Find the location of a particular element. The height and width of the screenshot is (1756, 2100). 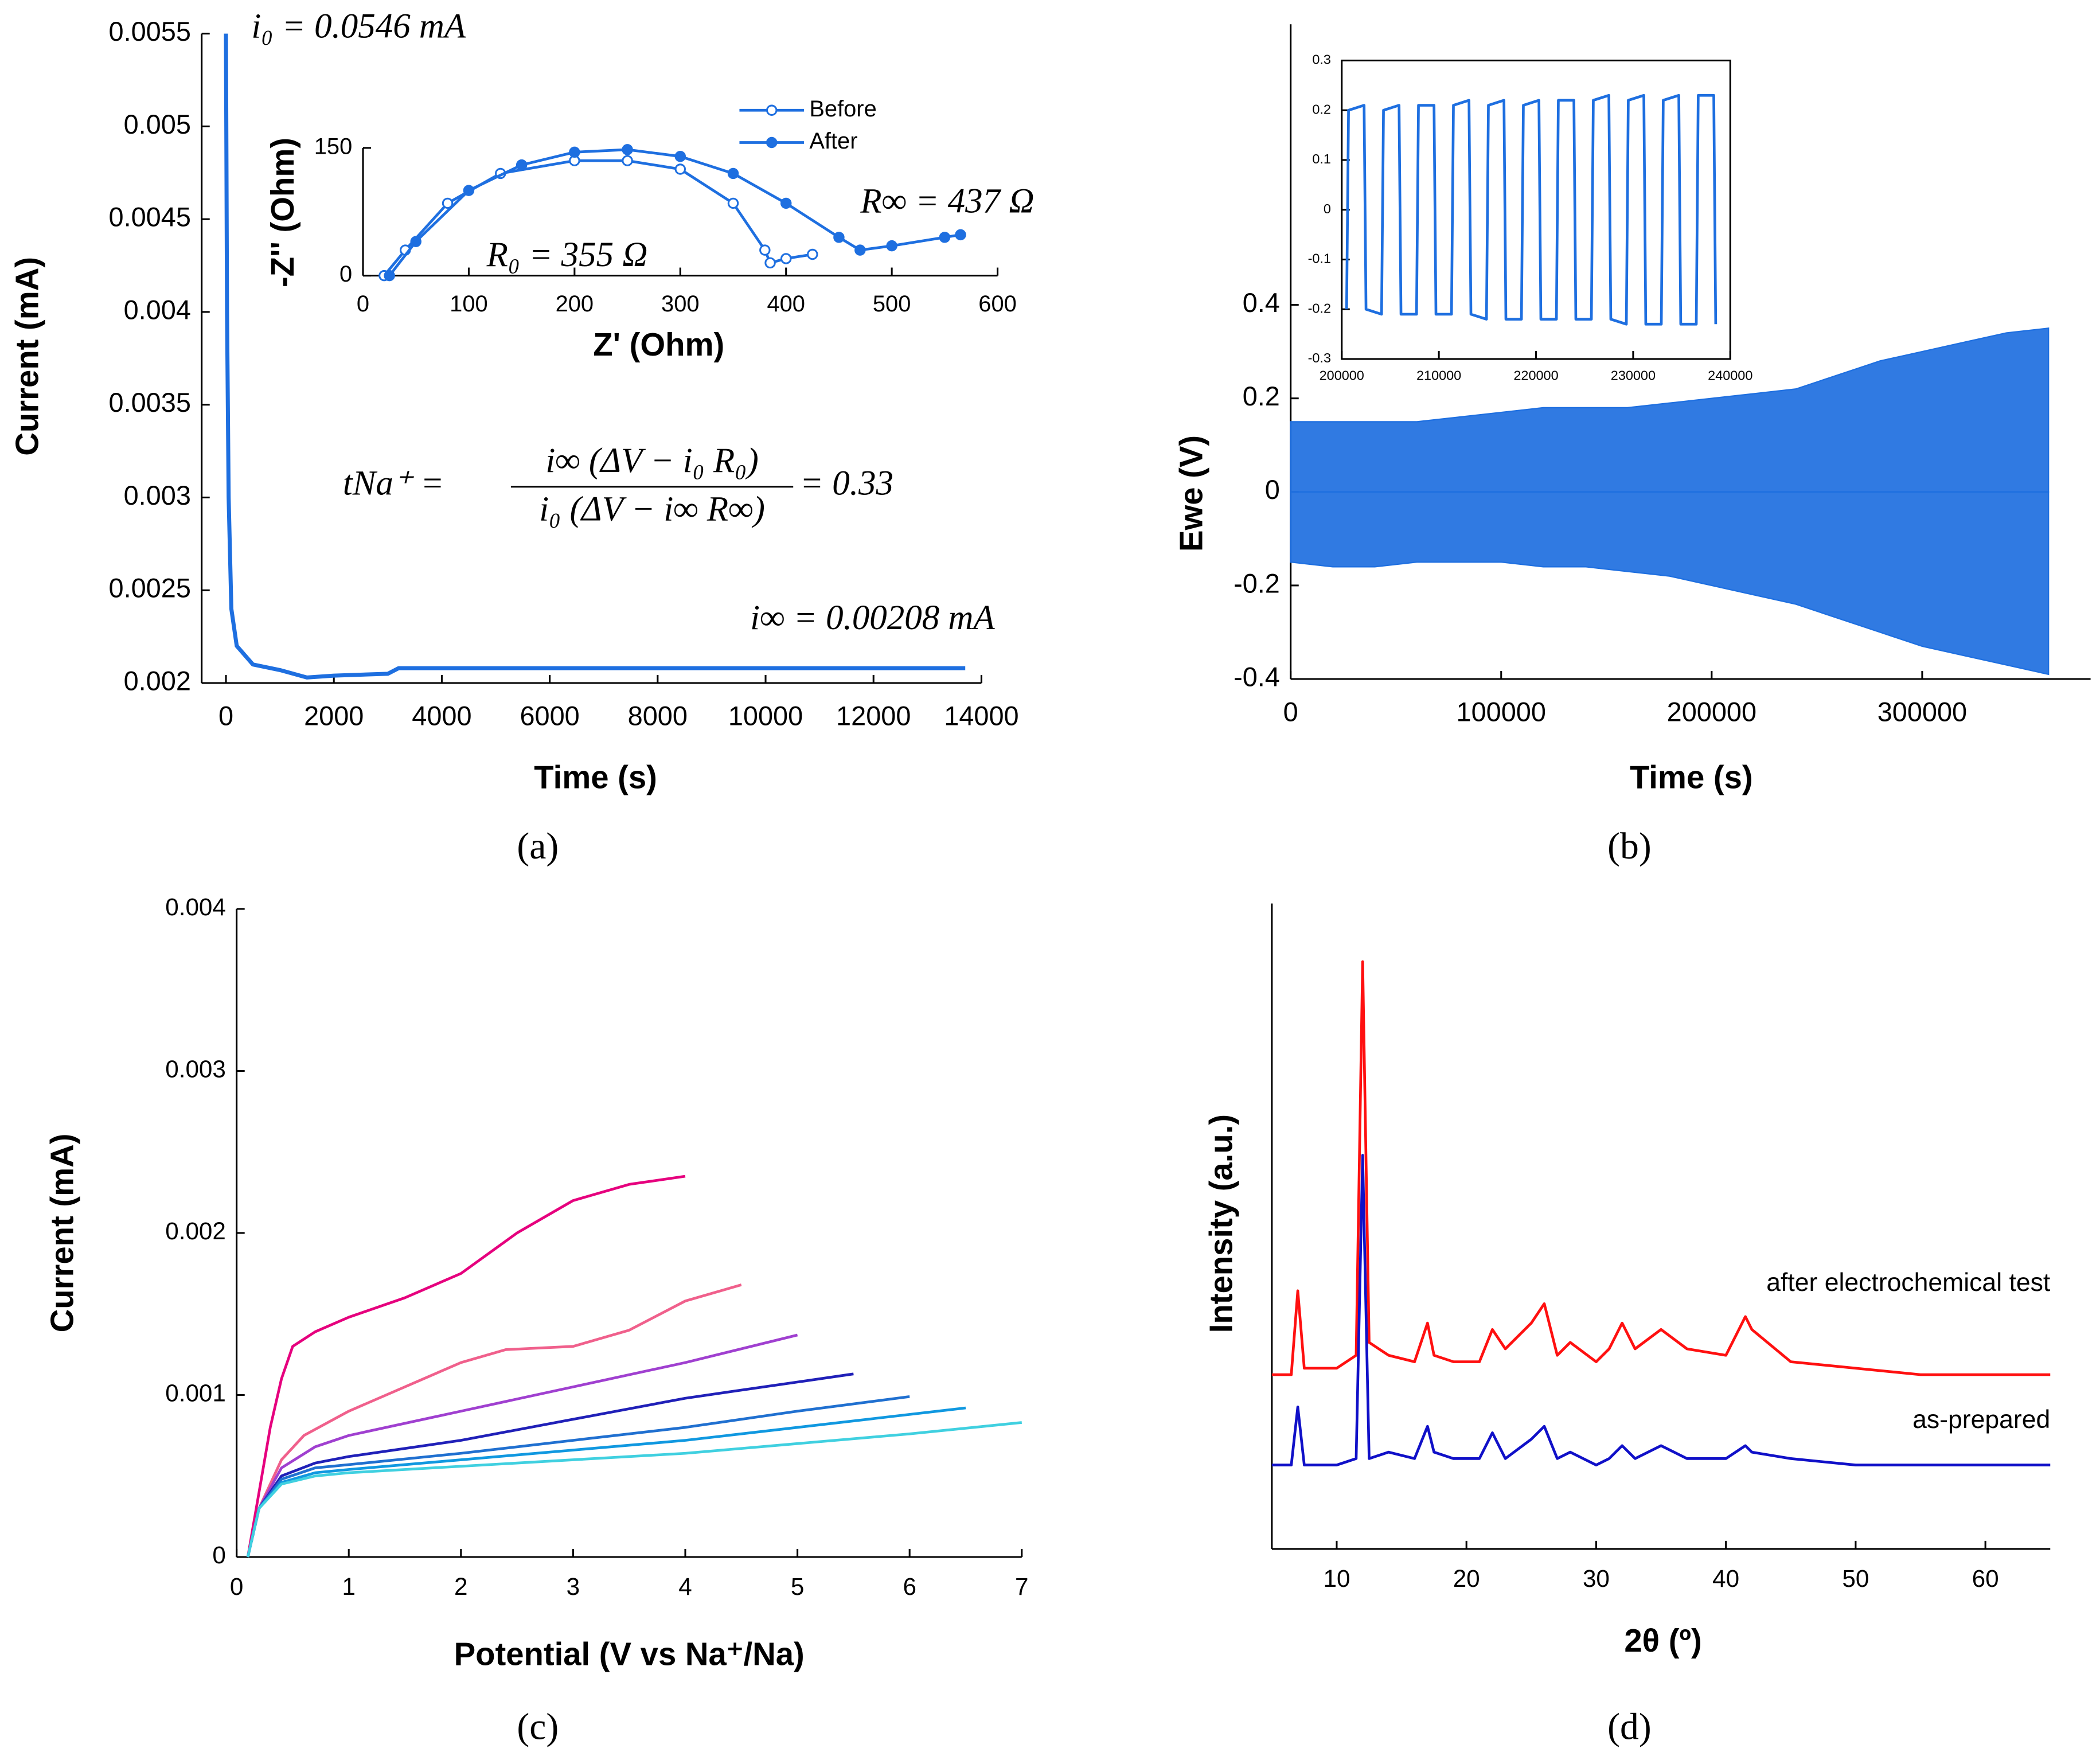

x-axis-label: Potential (V vs Na⁺/Na) is located at coordinates (629, 1654).